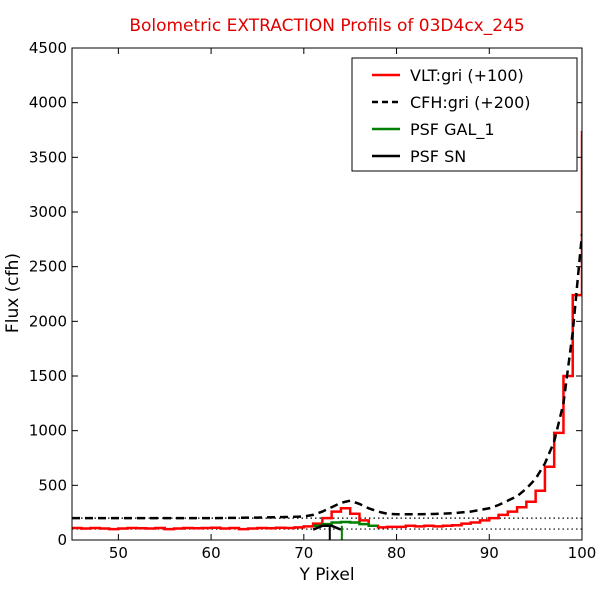 This screenshot has height=600, width=600. Describe the element at coordinates (48, 212) in the screenshot. I see `y-tick-label-6: 3000` at that location.